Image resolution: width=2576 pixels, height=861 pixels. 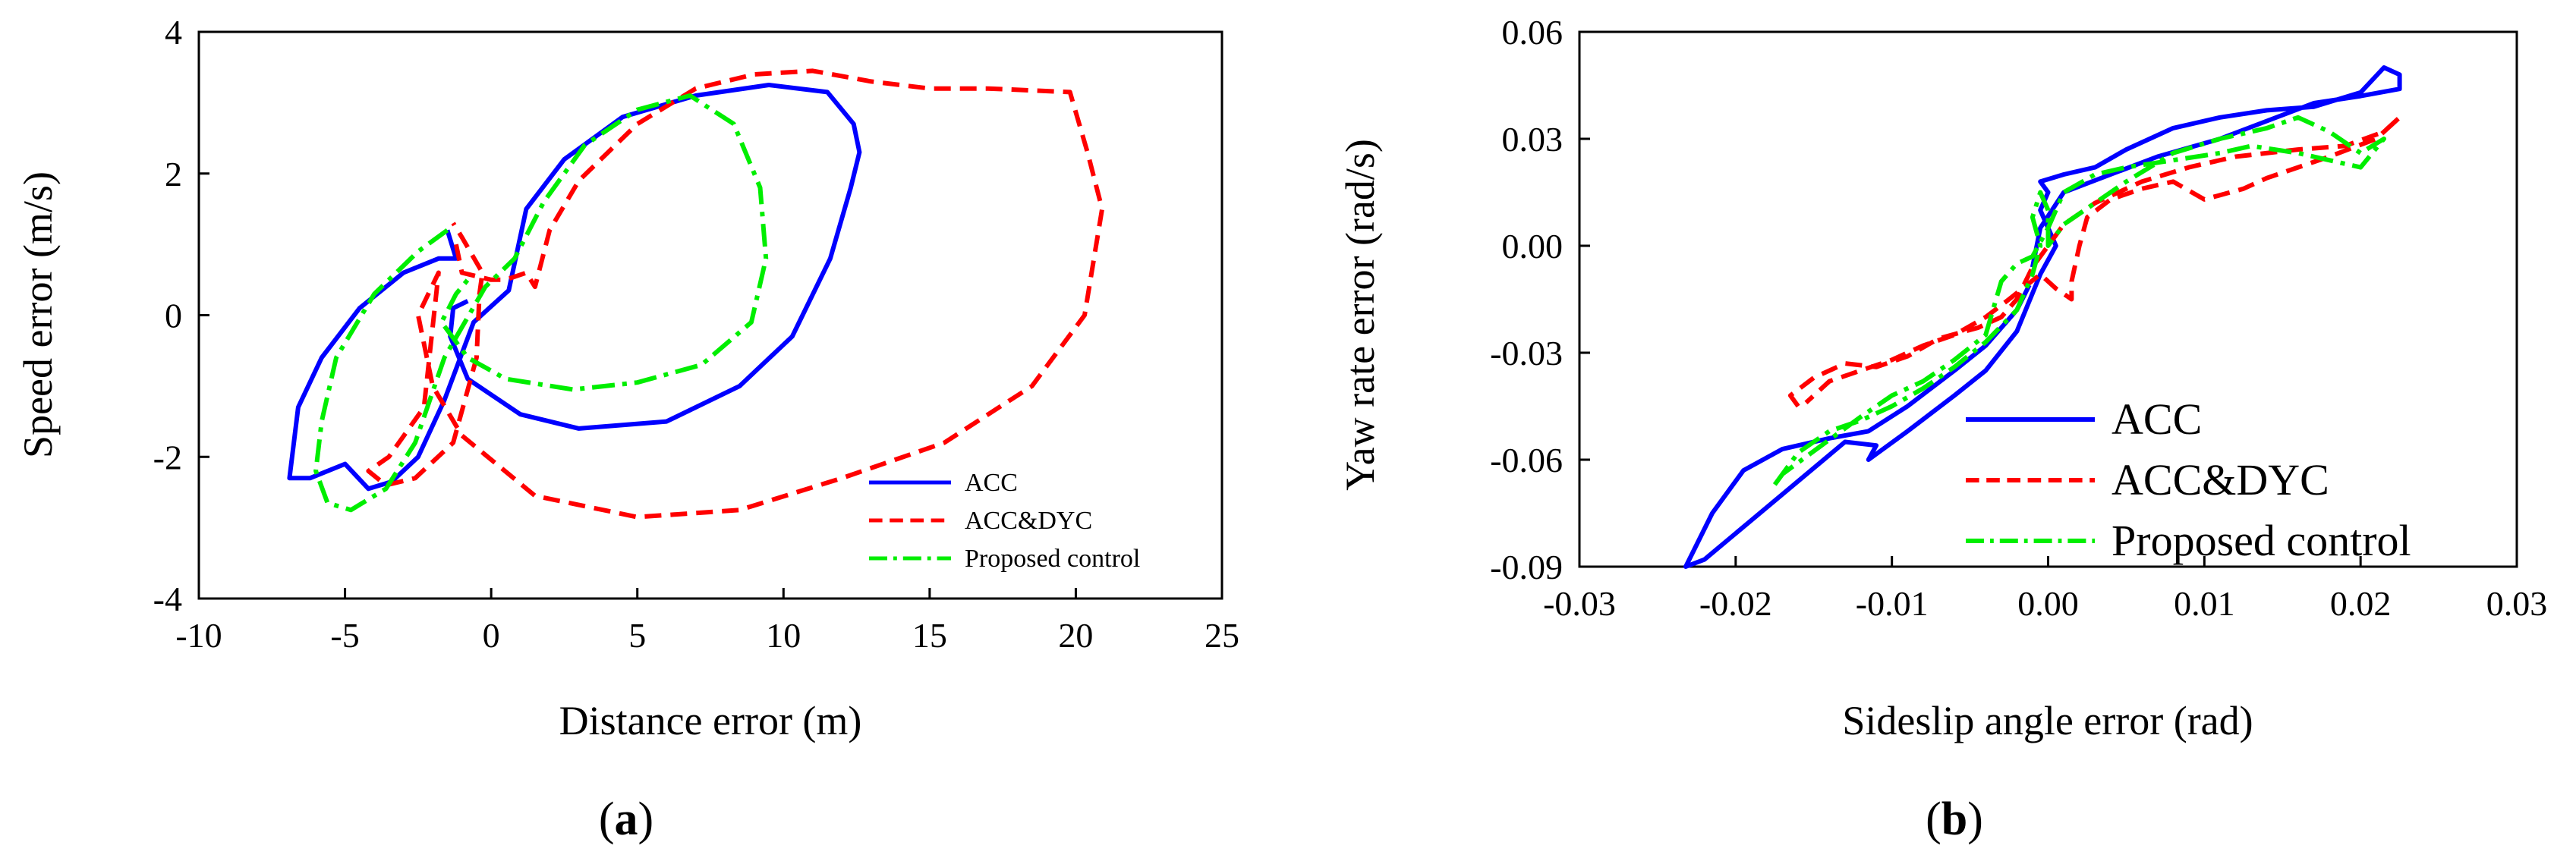 What do you see at coordinates (1533, 139) in the screenshot?
I see `chart-b-y-tick-label: 0.03` at bounding box center [1533, 139].